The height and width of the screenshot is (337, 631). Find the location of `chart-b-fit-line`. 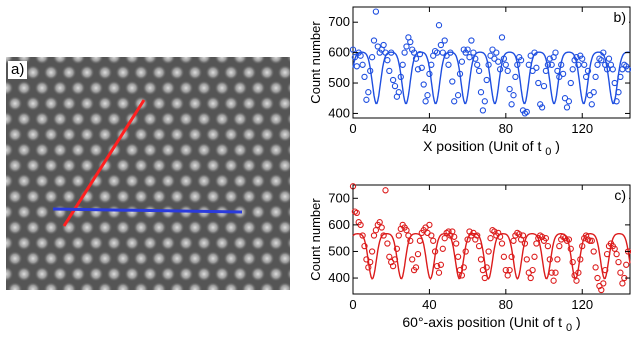

chart-b-fit-line is located at coordinates (491, 78).